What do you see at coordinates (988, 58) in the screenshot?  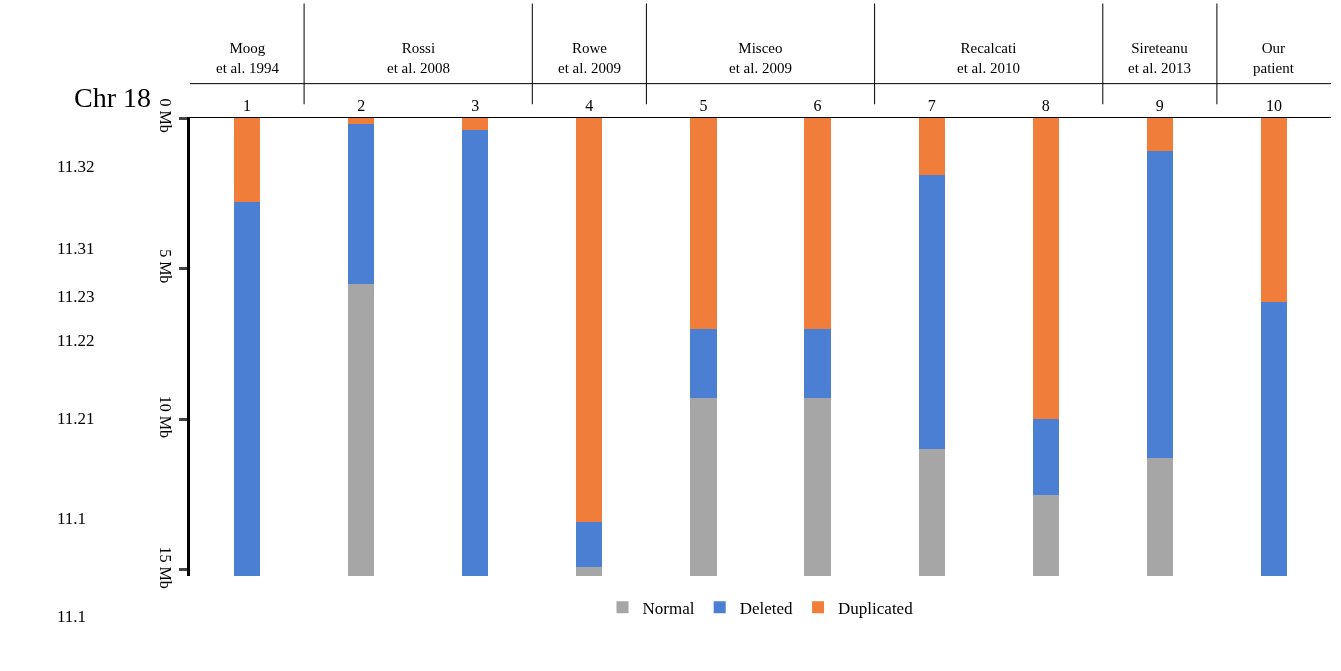 I see `text: Recalcati et al. 2010` at bounding box center [988, 58].